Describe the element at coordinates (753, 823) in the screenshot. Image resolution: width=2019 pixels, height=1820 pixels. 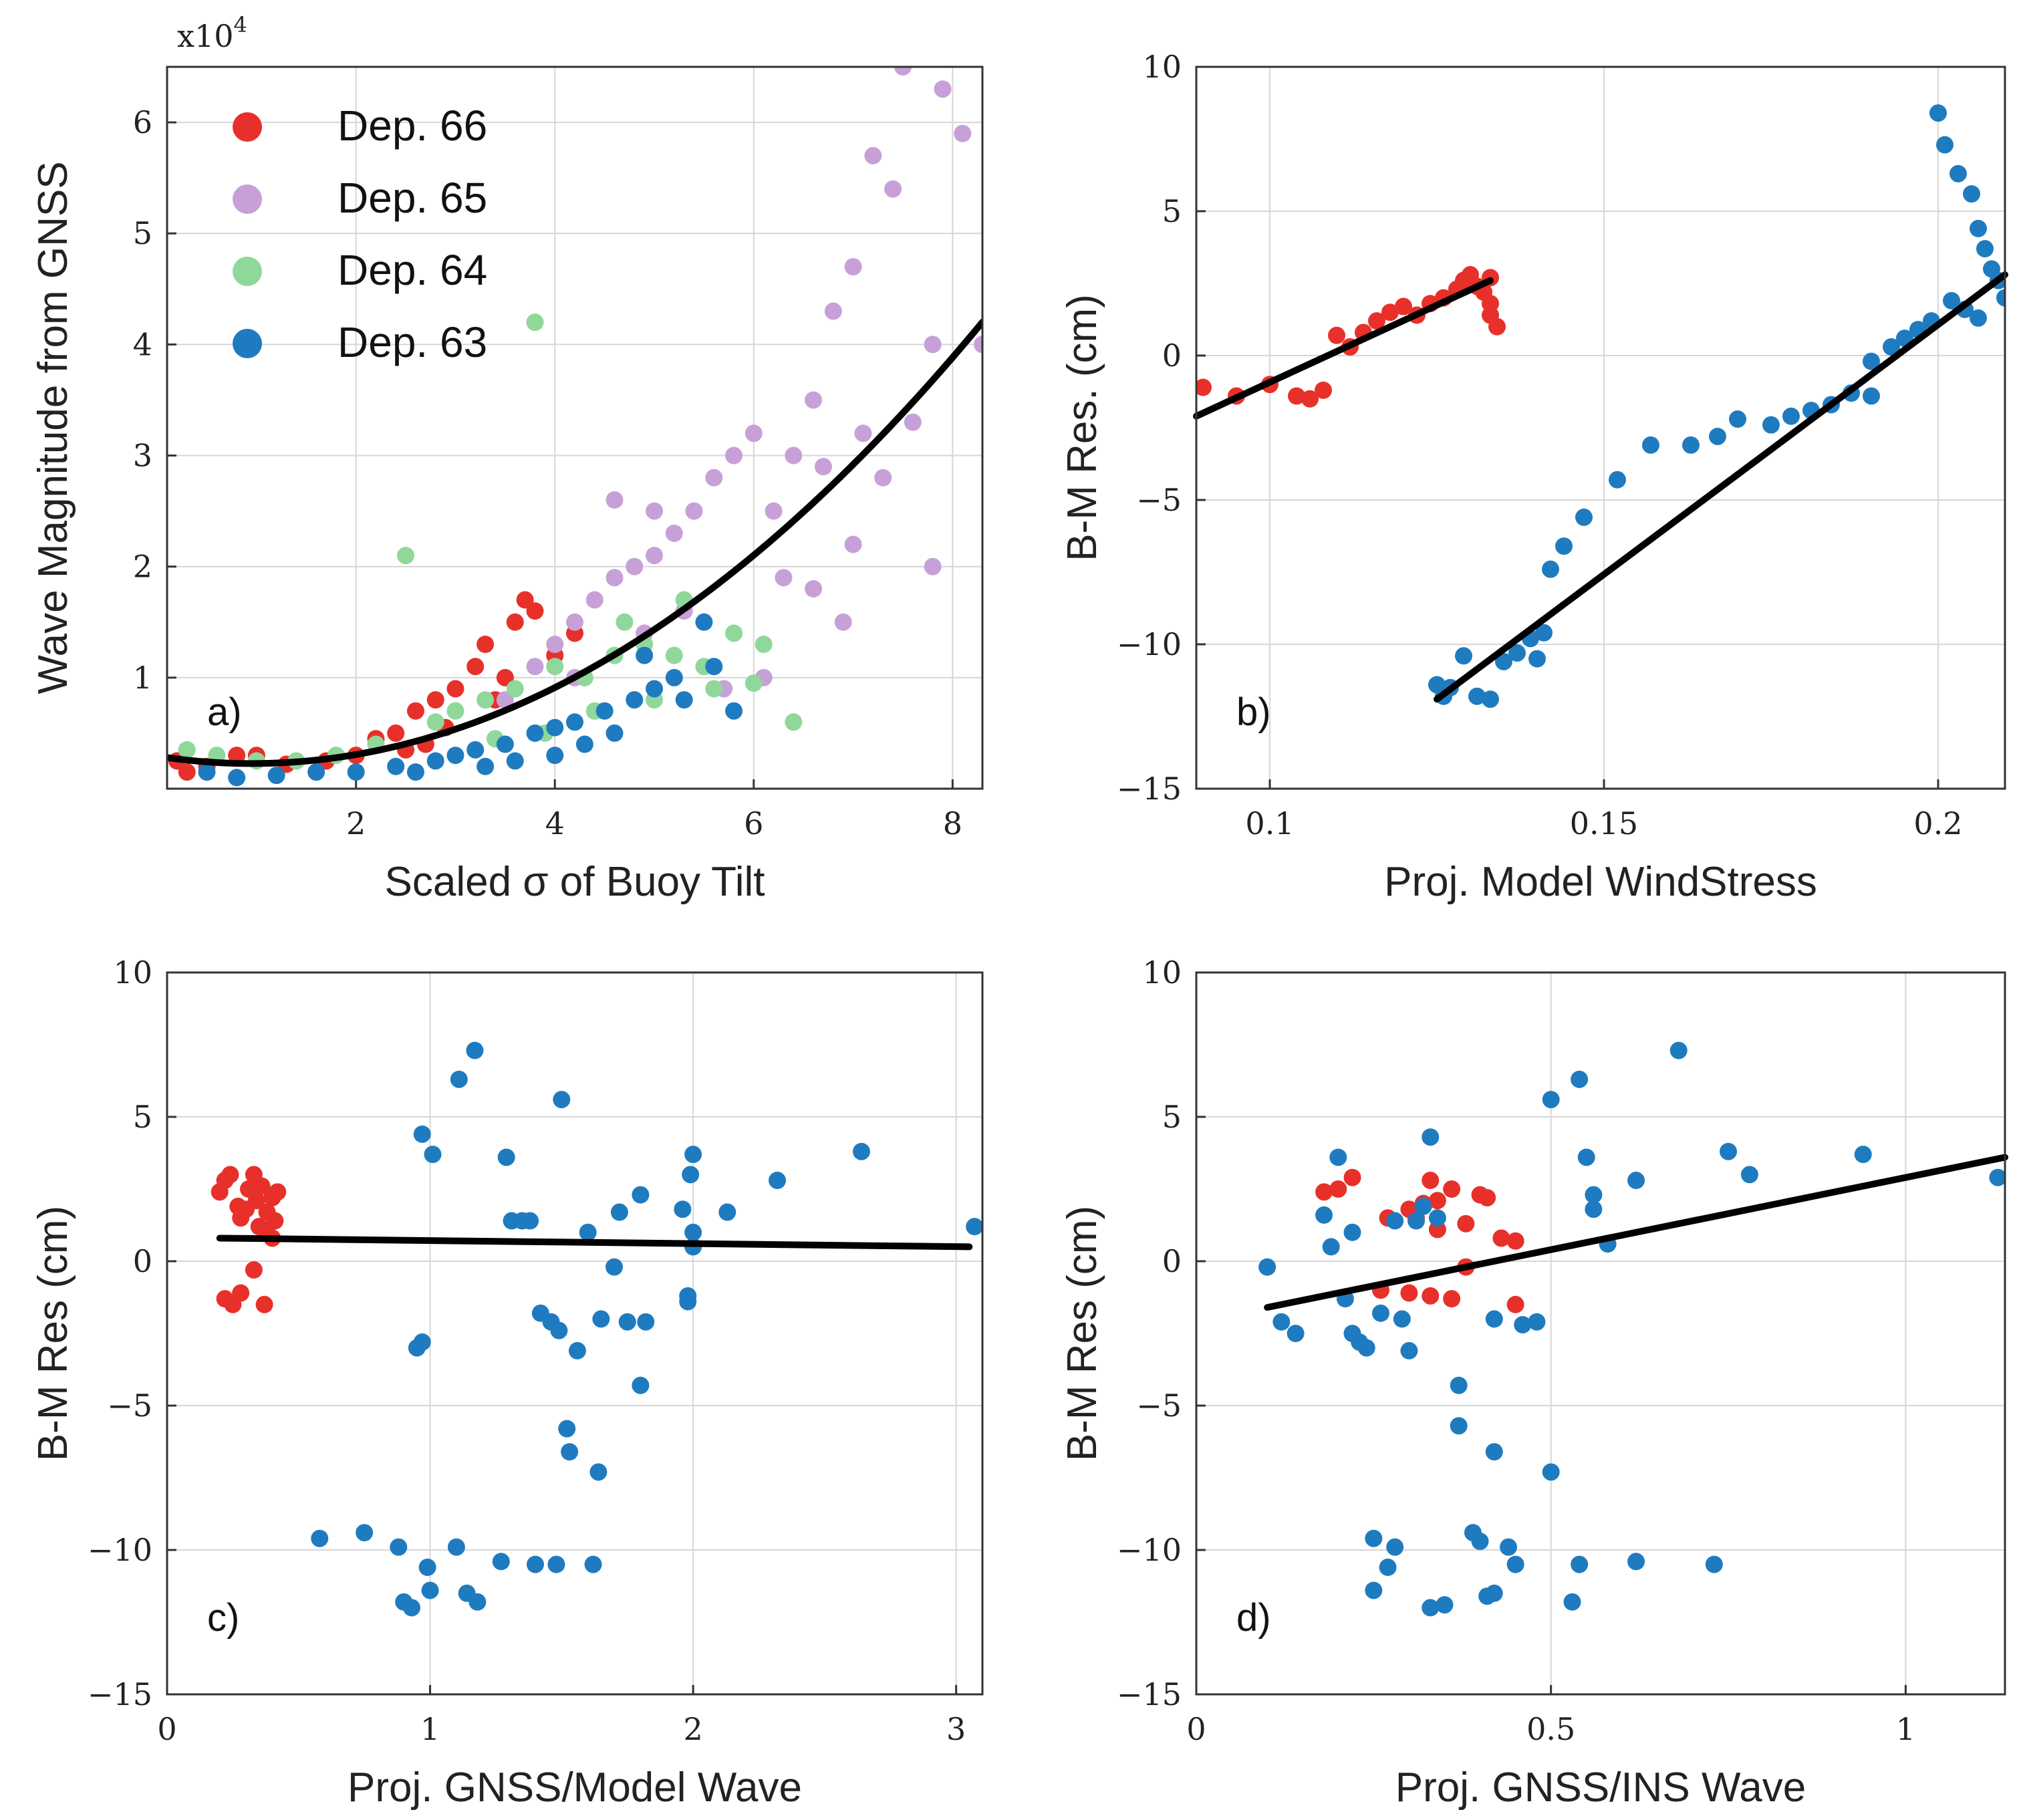
I see `x-tick-label: 6` at that location.